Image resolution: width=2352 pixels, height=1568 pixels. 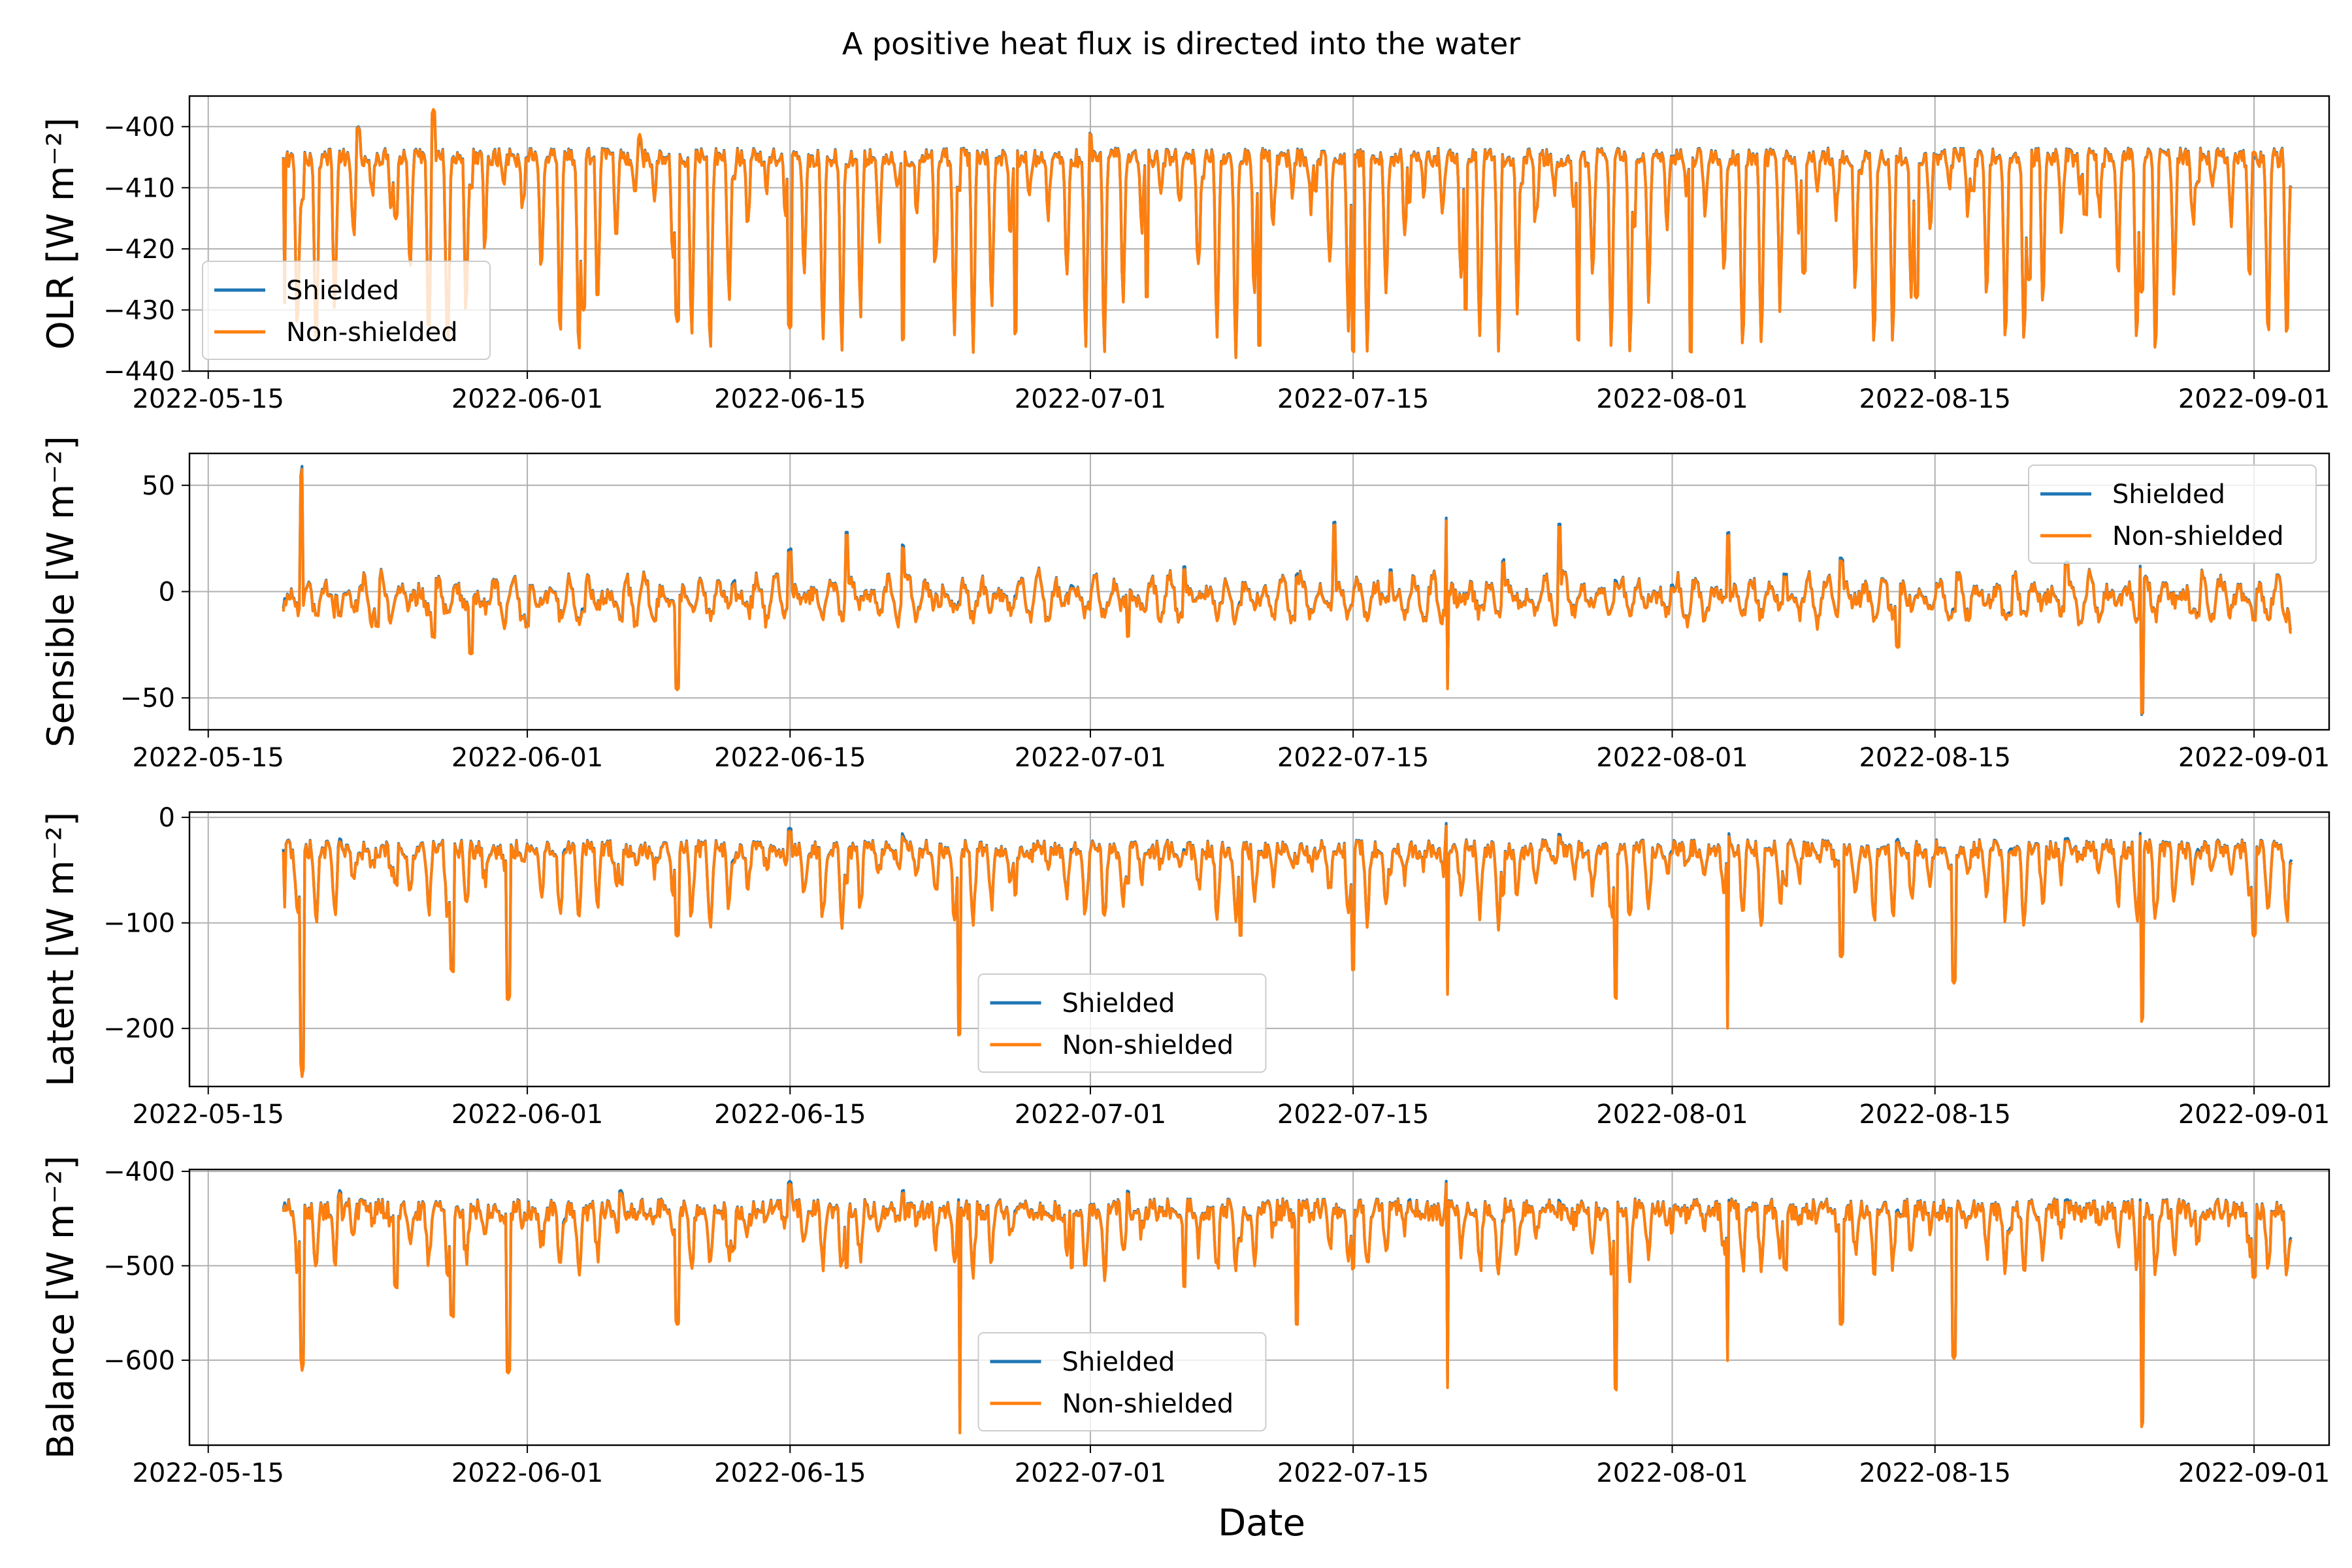 I want to click on legend-balance: Shielded Non-shielded, so click(x=1122, y=1381).